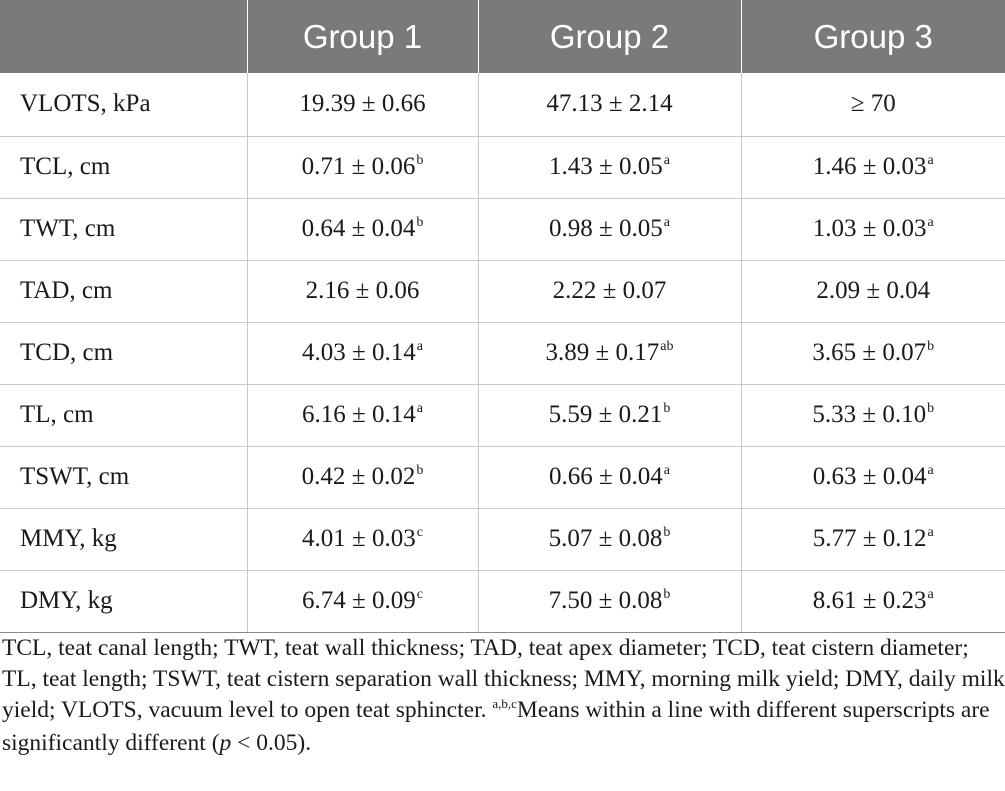 Image resolution: width=1005 pixels, height=791 pixels. Describe the element at coordinates (123, 105) in the screenshot. I see `row-label: VLOTS, kPa` at that location.